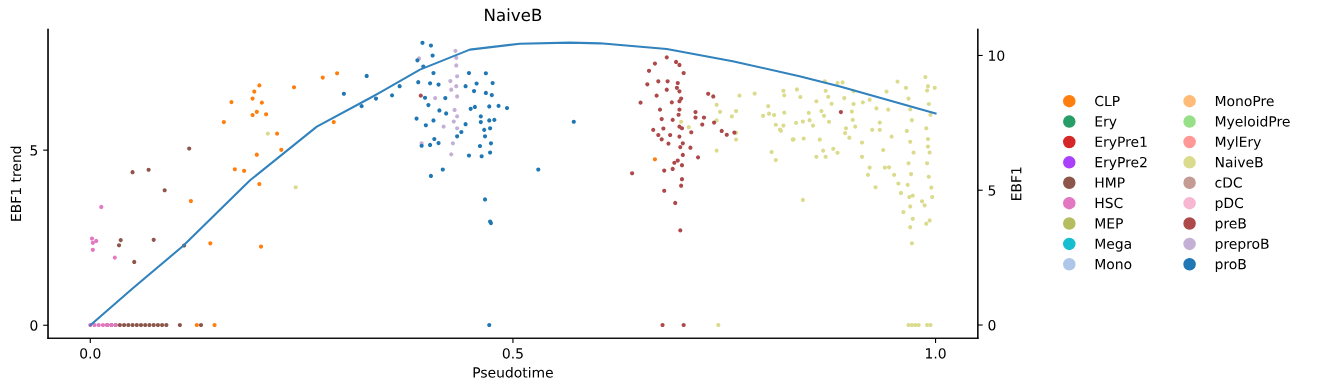 The width and height of the screenshot is (1334, 391). Describe the element at coordinates (16, 183) in the screenshot. I see `y-axis-title: EBF1 trend` at that location.